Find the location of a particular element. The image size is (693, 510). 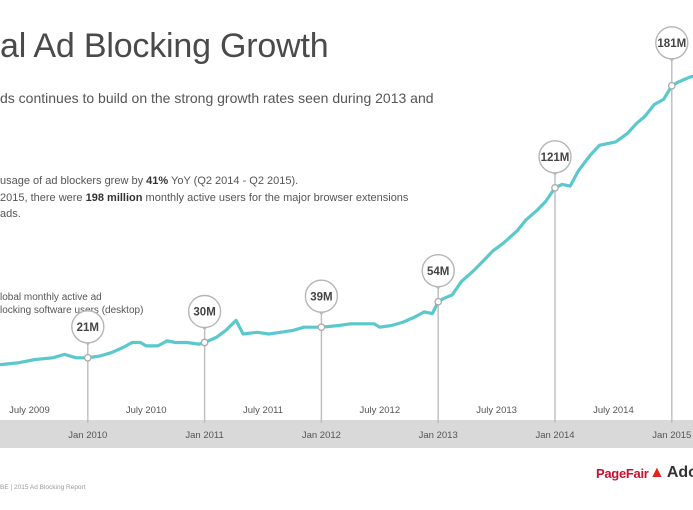

x-tick-label-lower: Jan 2015 is located at coordinates (671, 435).